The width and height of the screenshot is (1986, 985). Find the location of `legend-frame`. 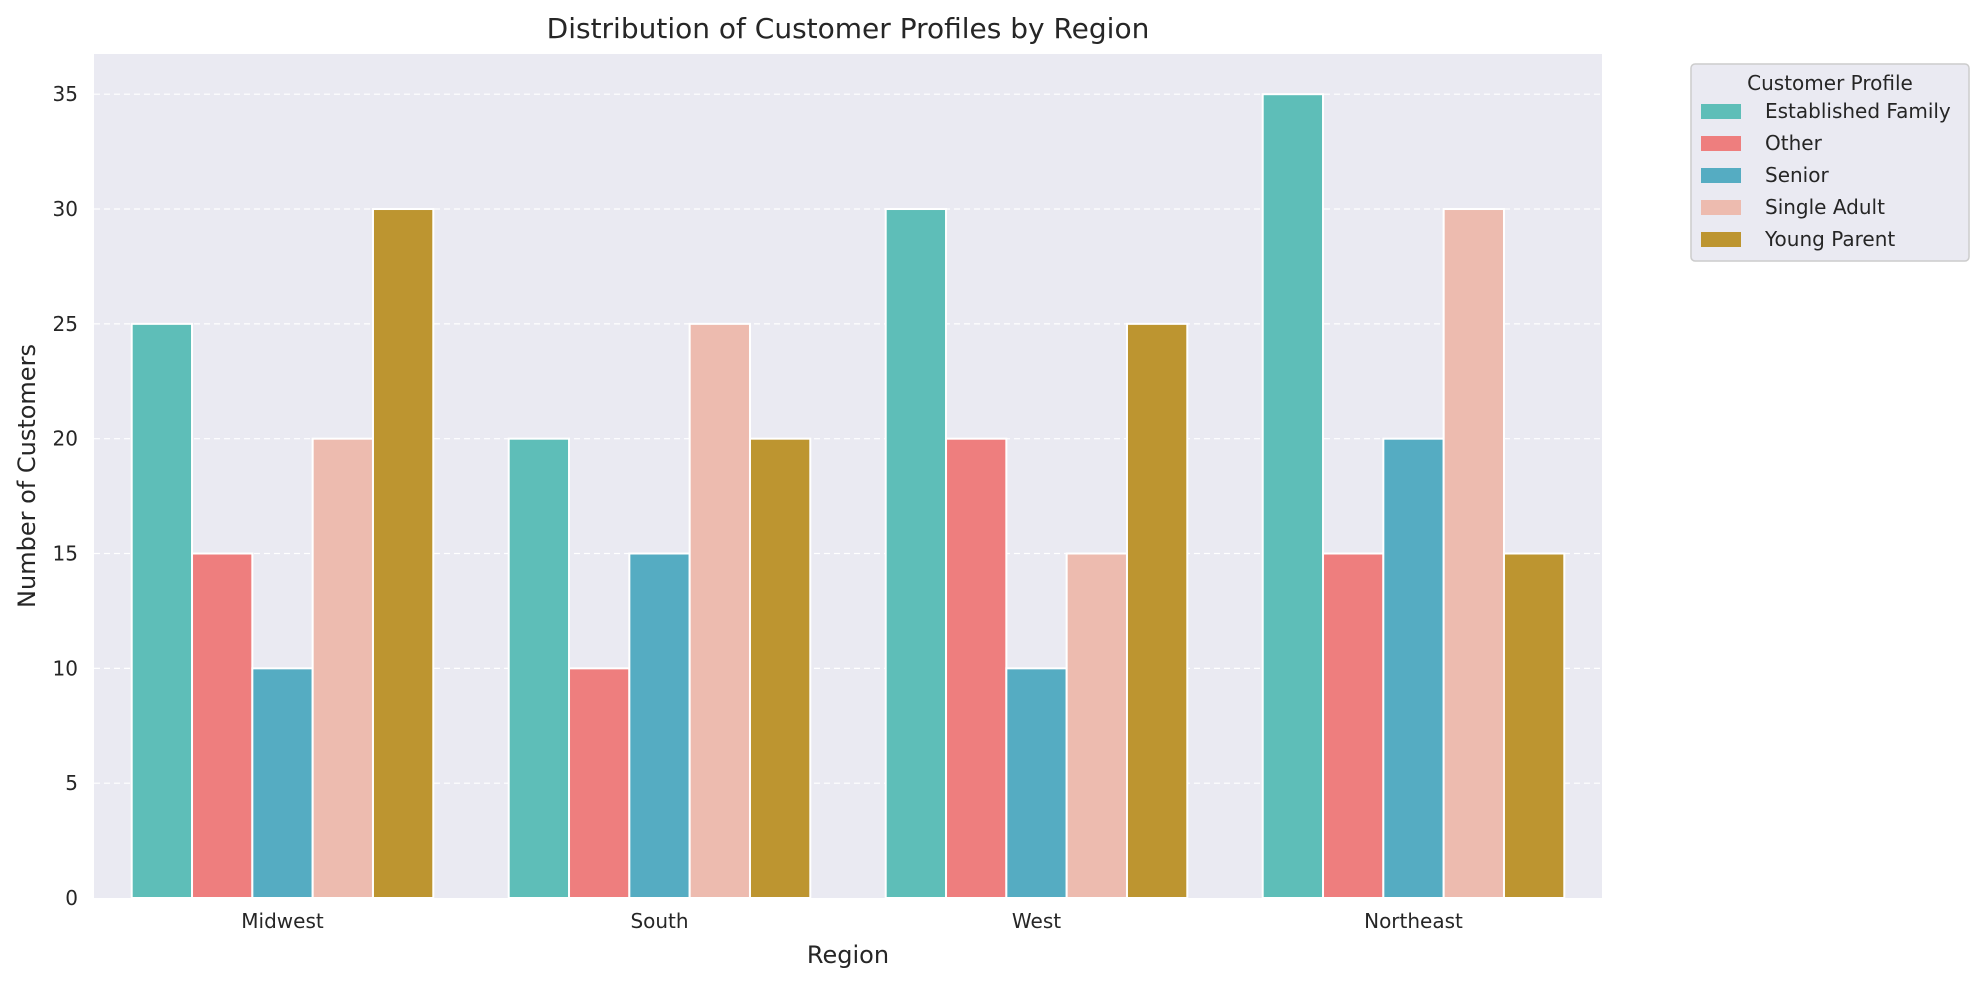

legend-frame is located at coordinates (1830, 162).